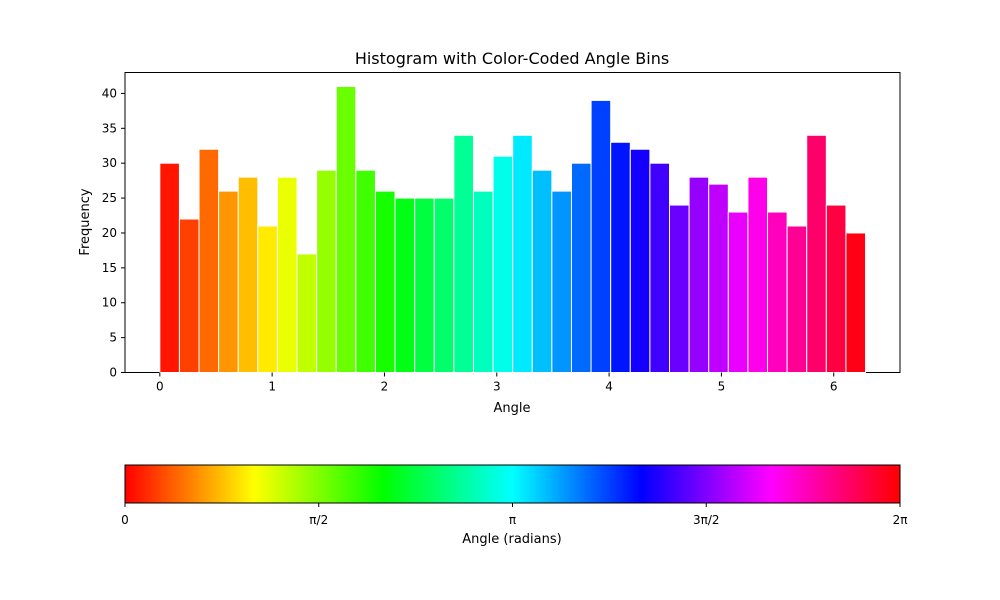 This screenshot has height=600, width=1000. I want to click on colorbar: 0 π/2 π 3π/2 2π Angle (radians), so click(514, 505).